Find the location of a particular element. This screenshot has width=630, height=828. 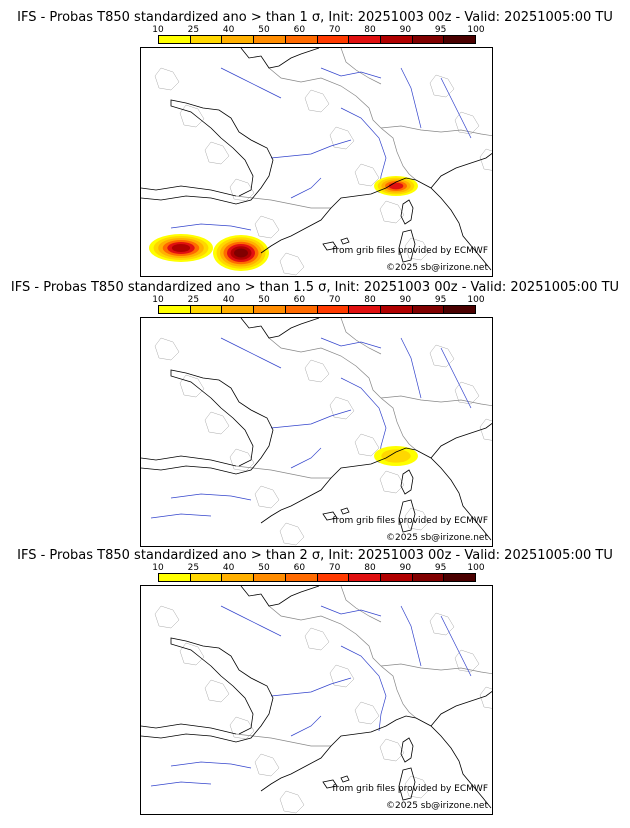

sardinia-coast is located at coordinates (407, 784).